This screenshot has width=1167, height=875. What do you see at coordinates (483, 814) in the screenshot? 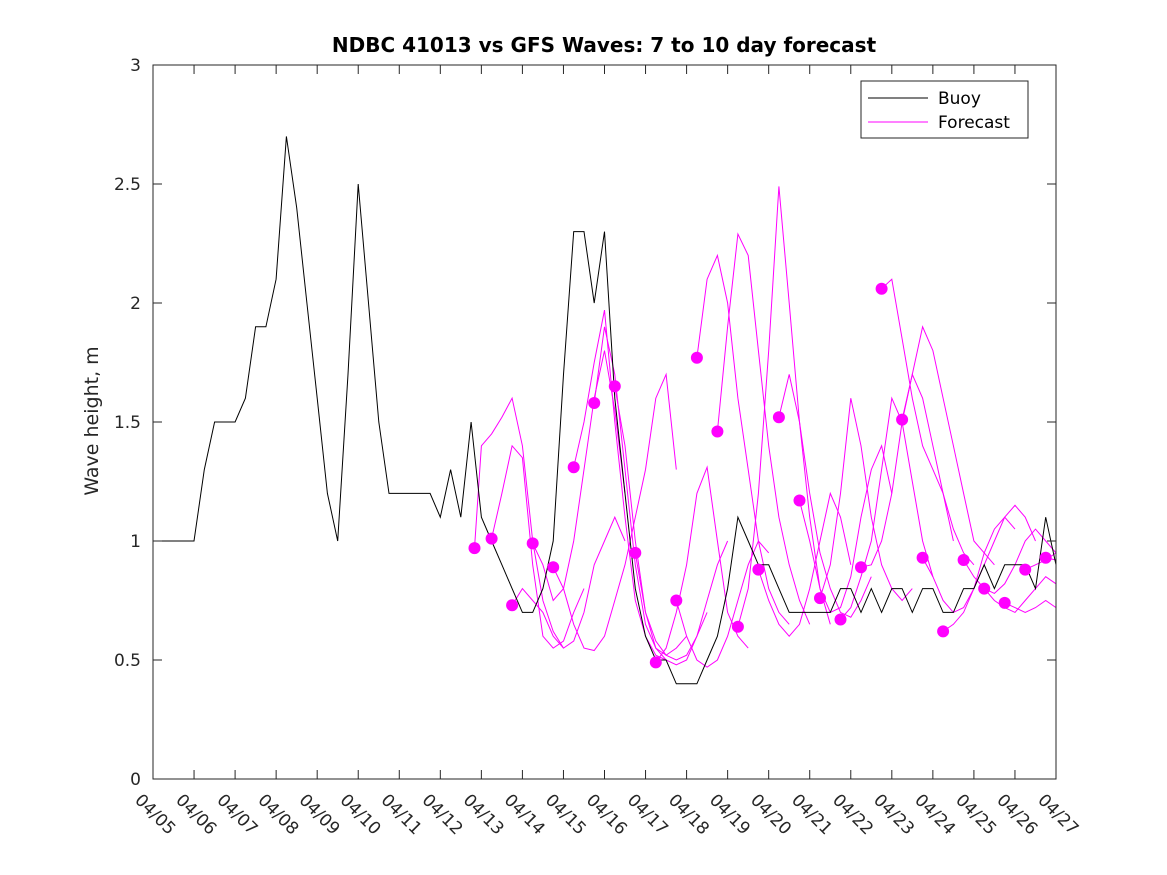
I see `x-tick-label: 04/13` at bounding box center [483, 814].